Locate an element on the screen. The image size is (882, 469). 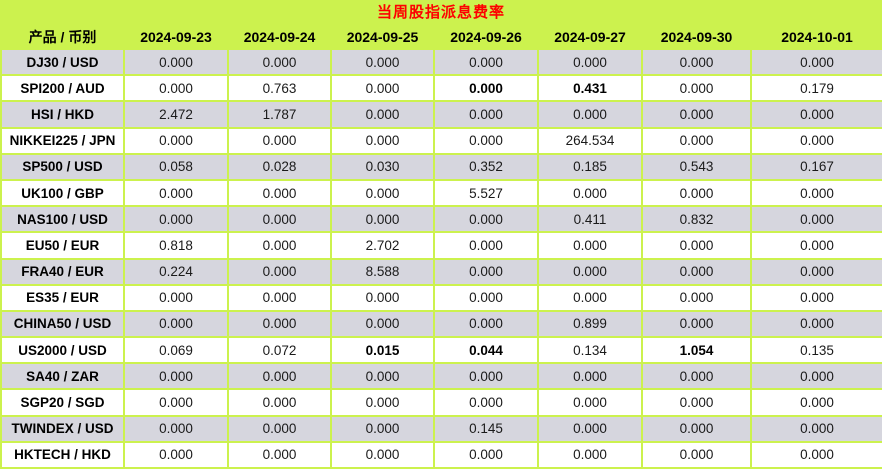
product-cell: NIKKEI225 / JPN is located at coordinates (62, 140).